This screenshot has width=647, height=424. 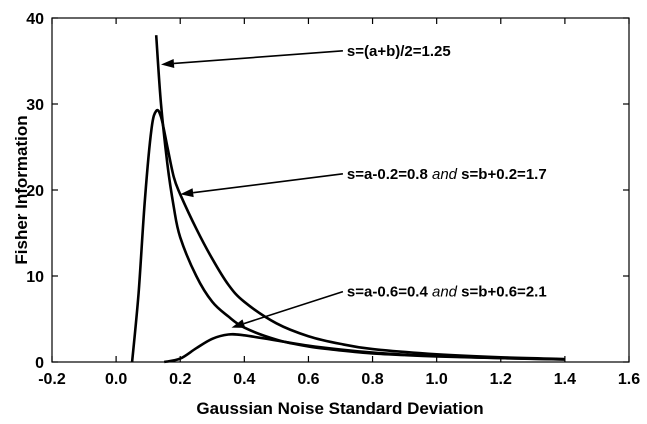 I want to click on annotation-label-2: s=a-0.2=0.8 and s=b+0.2=1.7, so click(x=447, y=174).